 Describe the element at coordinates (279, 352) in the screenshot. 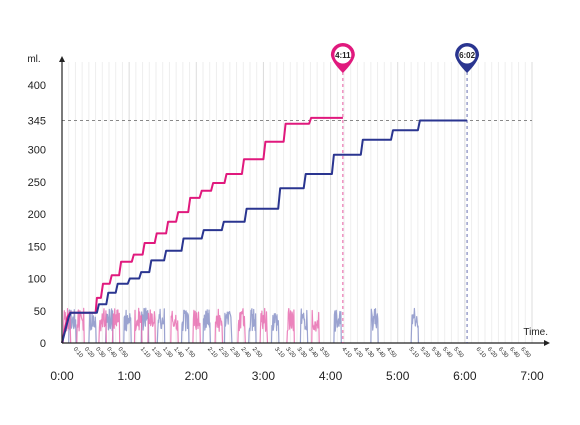

I see `x-tick-label-minor: 3:10` at that location.